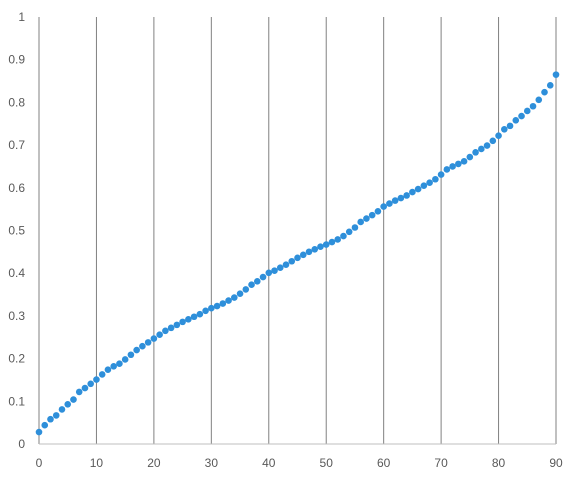 This screenshot has height=481, width=580. Describe the element at coordinates (39, 463) in the screenshot. I see `x-tick-label: 0` at that location.